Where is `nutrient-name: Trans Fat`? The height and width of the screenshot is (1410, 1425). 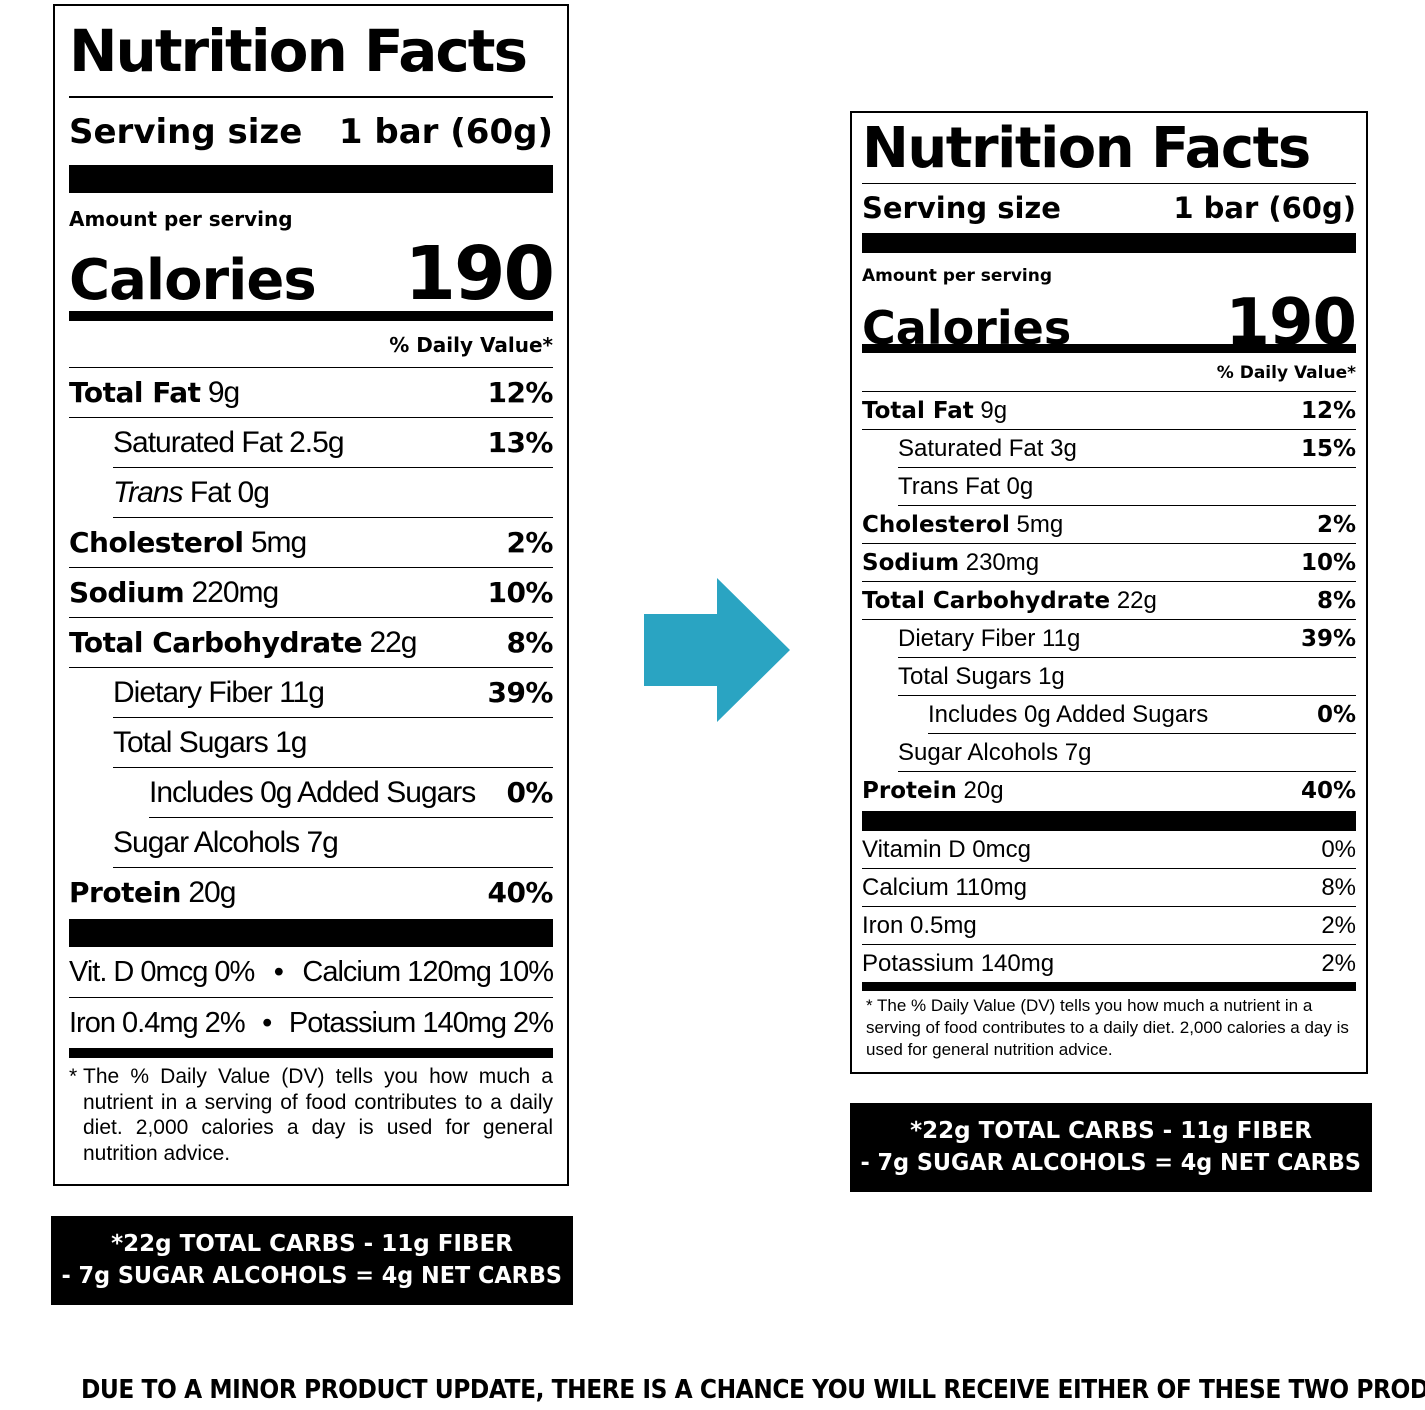
nutrient-name: Trans Fat is located at coordinates (949, 486).